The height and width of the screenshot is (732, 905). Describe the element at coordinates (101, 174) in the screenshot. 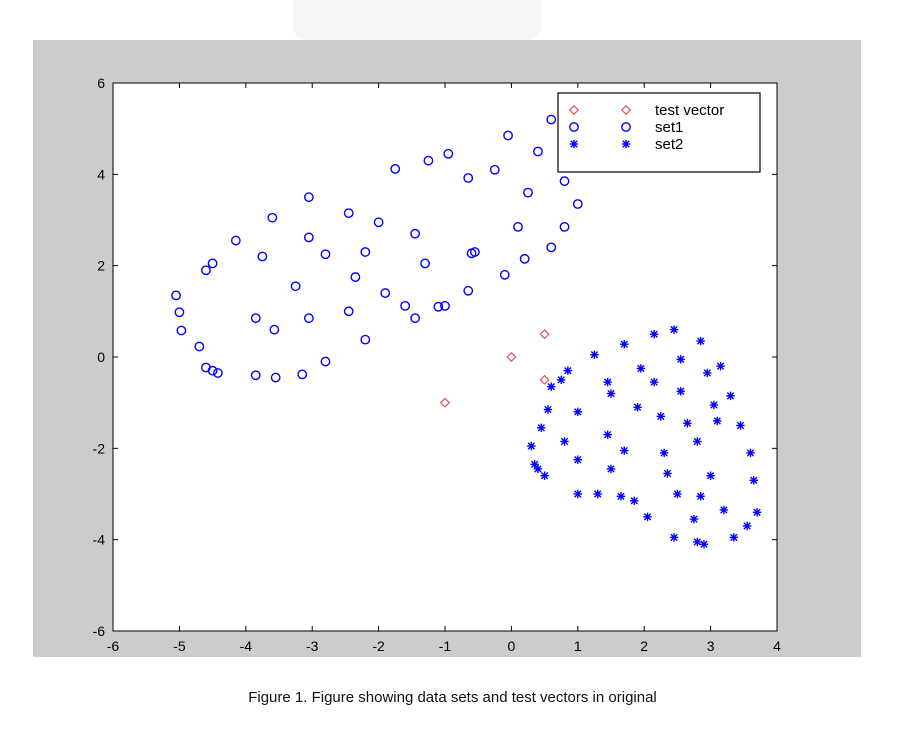

I see `y-tick-label: 4` at that location.